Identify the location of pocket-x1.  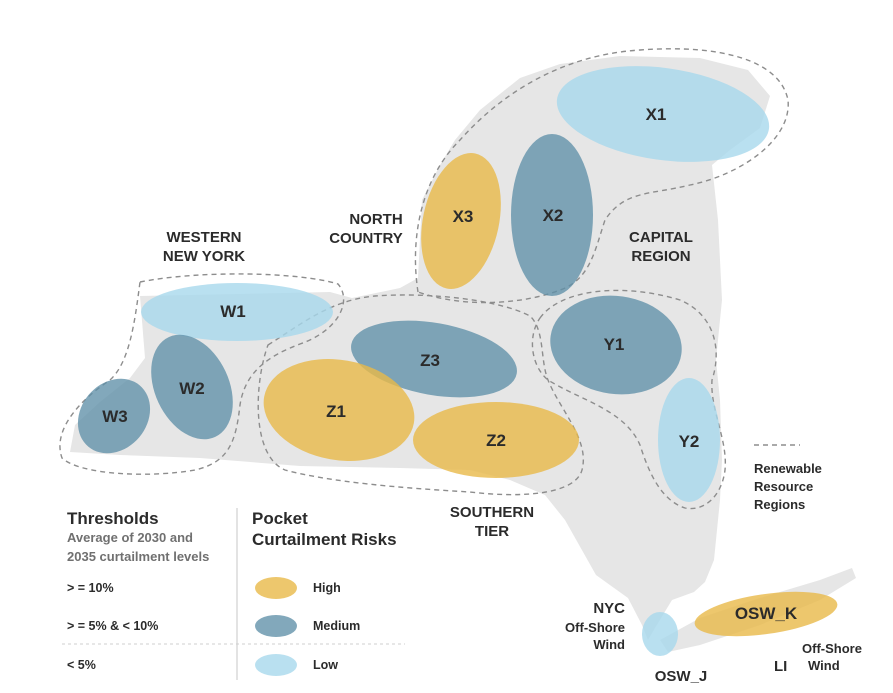
(663, 114).